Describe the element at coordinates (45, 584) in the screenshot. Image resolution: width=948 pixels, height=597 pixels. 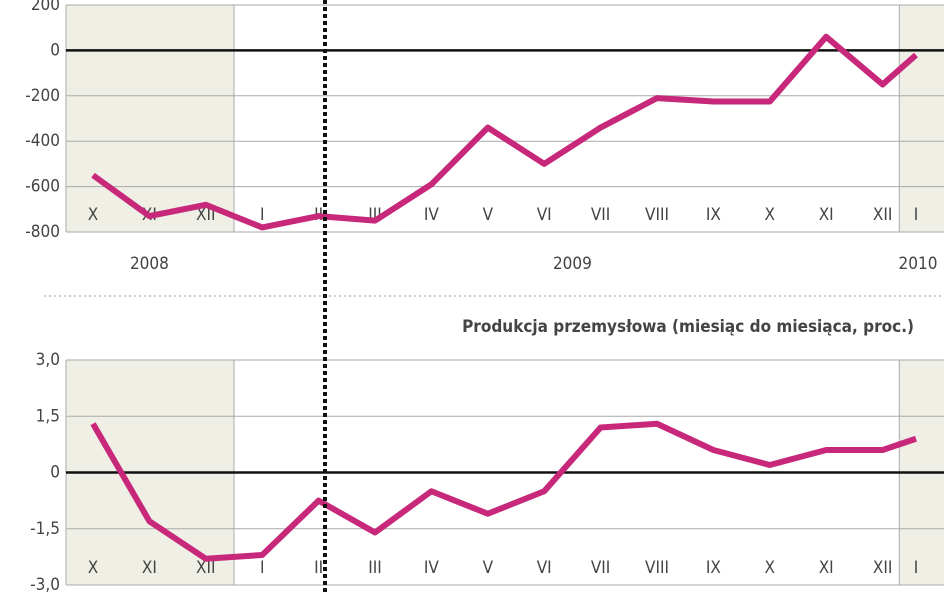
I see `y-tick-label: -3,0` at that location.